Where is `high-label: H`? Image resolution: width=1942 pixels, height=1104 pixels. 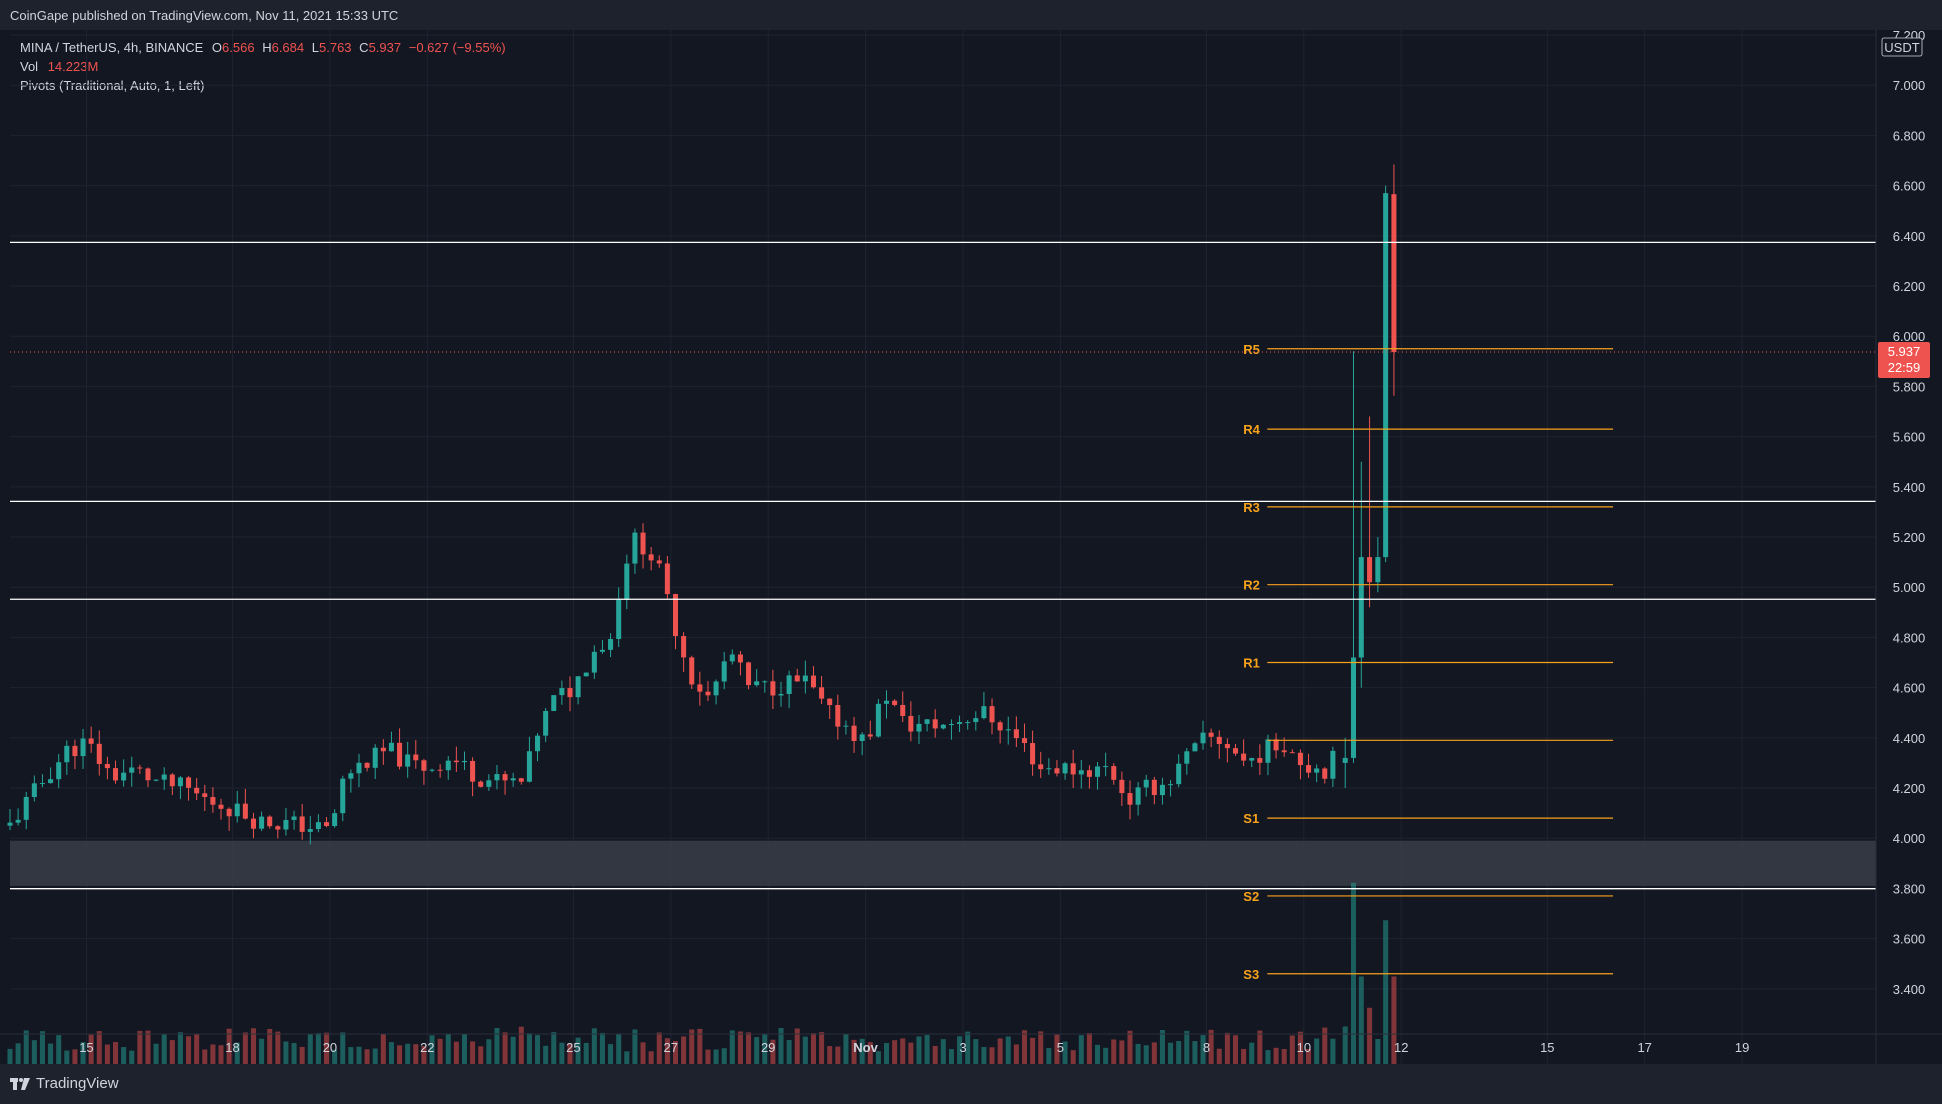
high-label: H is located at coordinates (267, 47).